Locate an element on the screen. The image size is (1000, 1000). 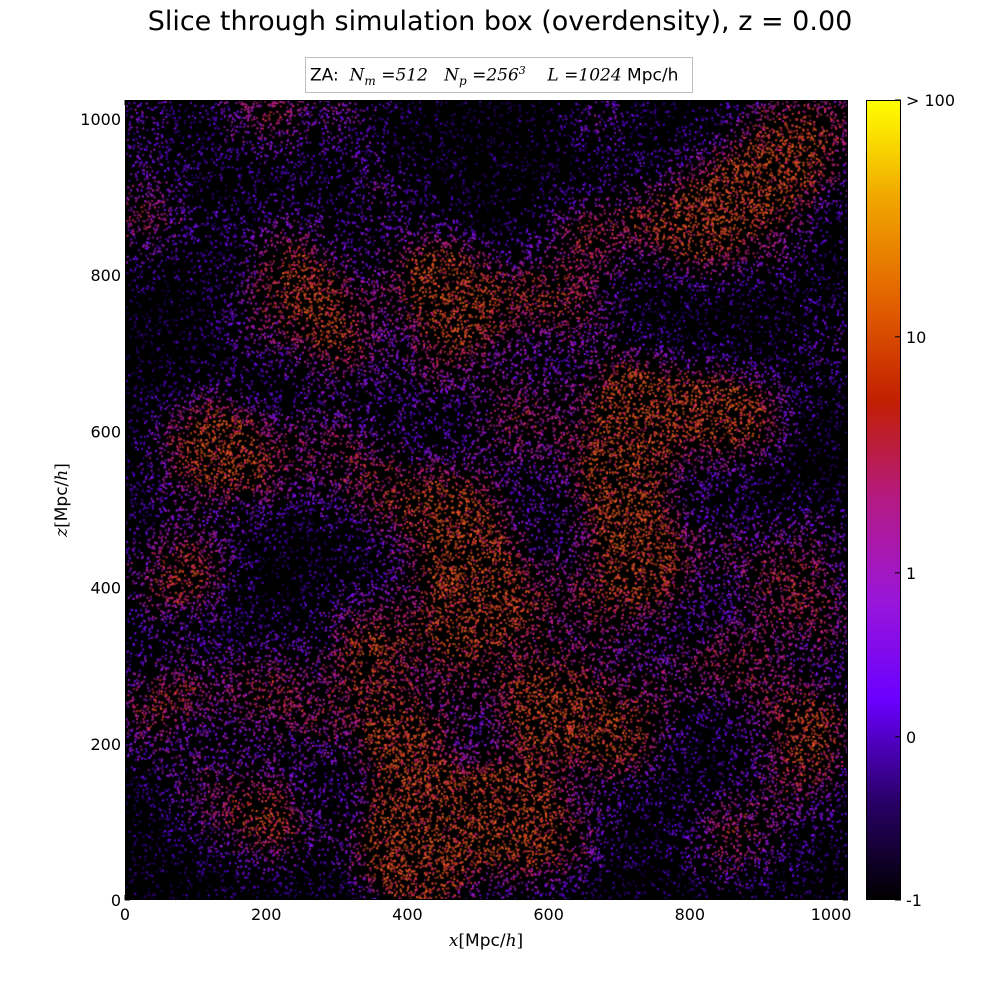
x-axis-label: x[Mpc/h] is located at coordinates (486, 941).